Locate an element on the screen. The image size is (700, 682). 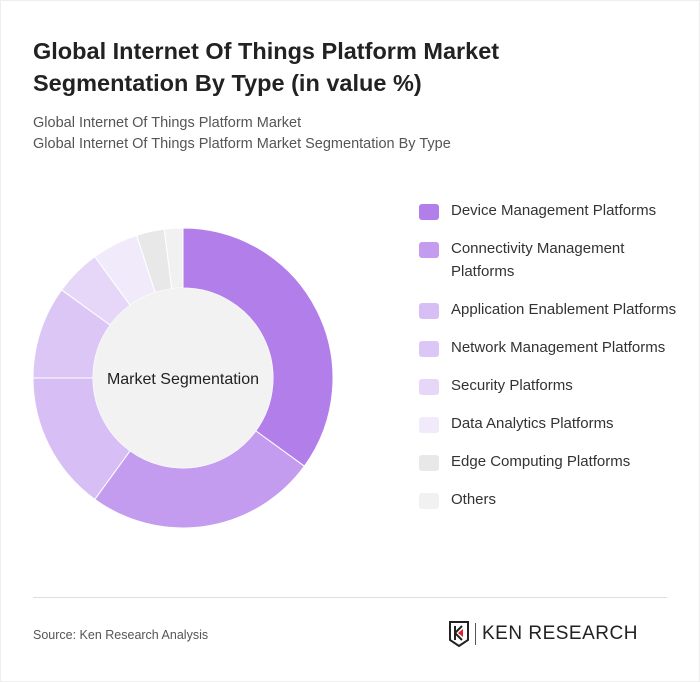
ken-research-logo: KEN RESEARCH is located at coordinates (543, 634).